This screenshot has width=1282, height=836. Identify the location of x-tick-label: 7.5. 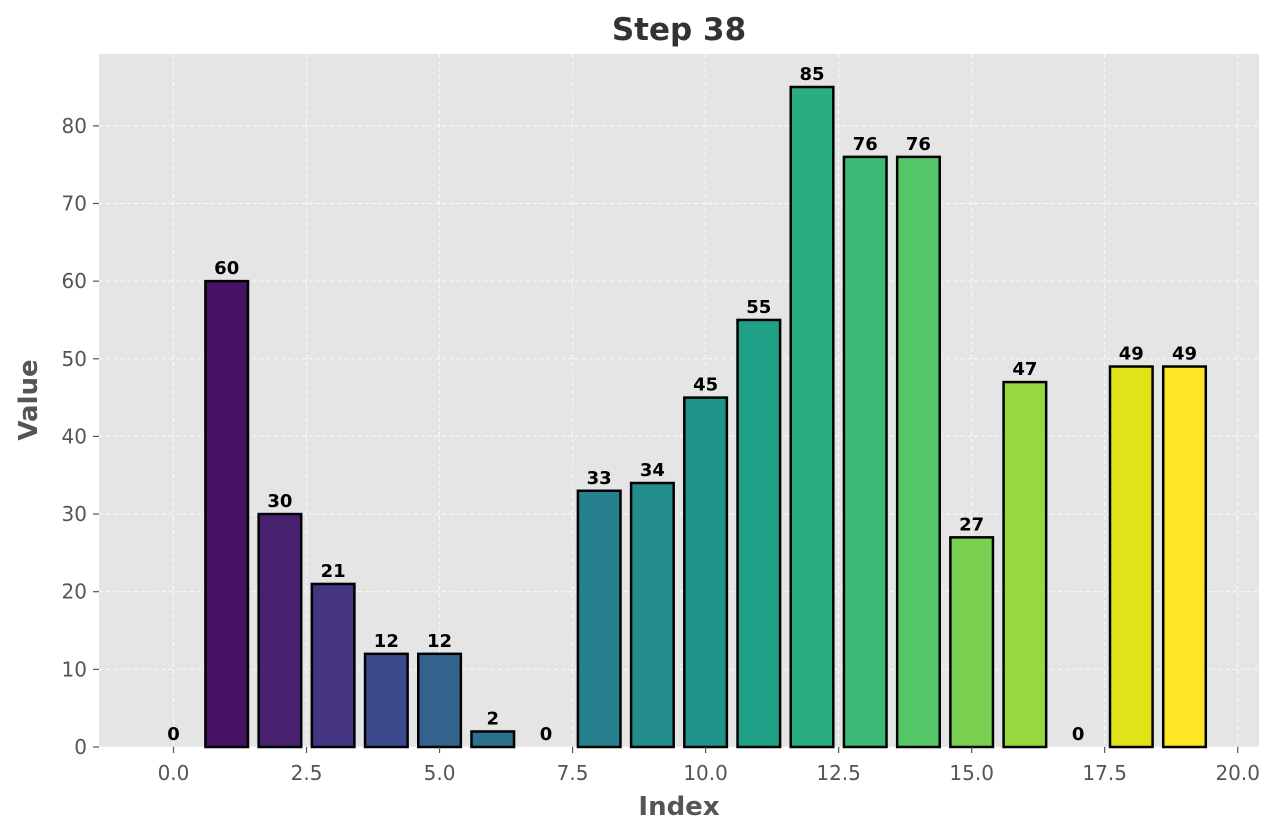
(573, 773).